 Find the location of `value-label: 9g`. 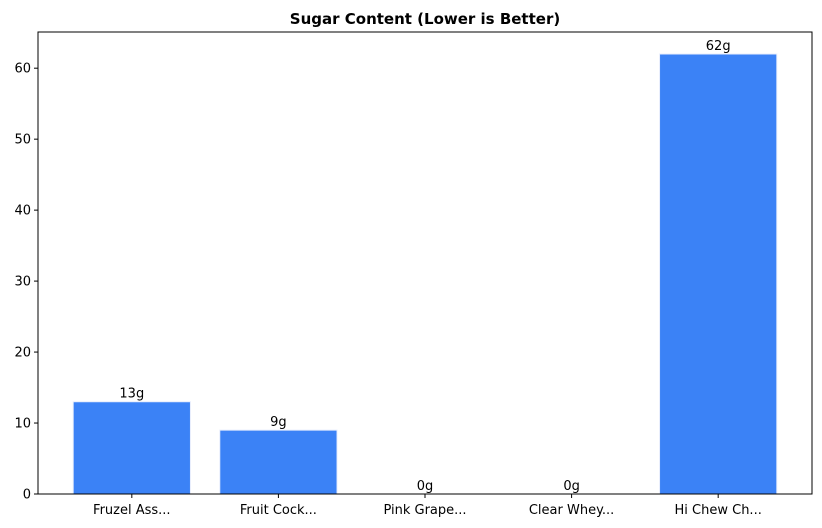

value-label: 9g is located at coordinates (278, 422).